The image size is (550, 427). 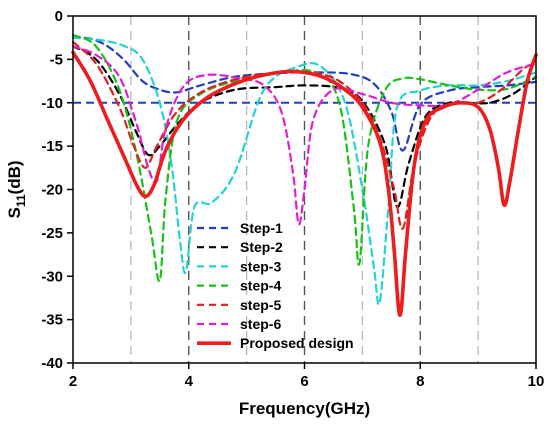 What do you see at coordinates (14, 177) in the screenshot?
I see `y-axis-label-unit: (dB)` at bounding box center [14, 177].